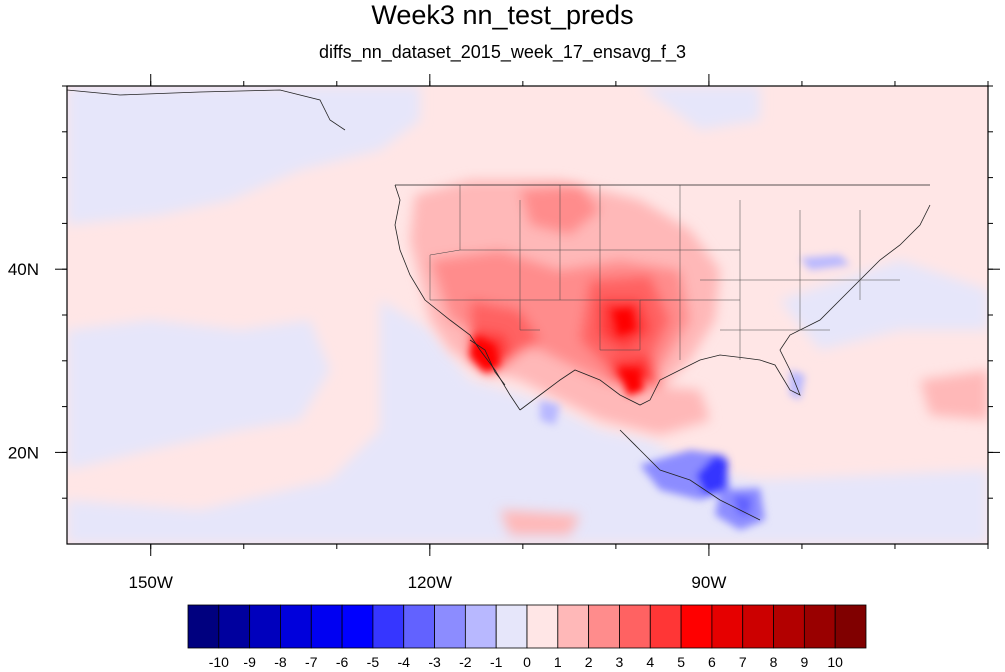 The width and height of the screenshot is (1005, 672). I want to click on map-subtitle: diffs_nn_dataset_2015_week_17_ensavg_f_3, so click(502, 52).